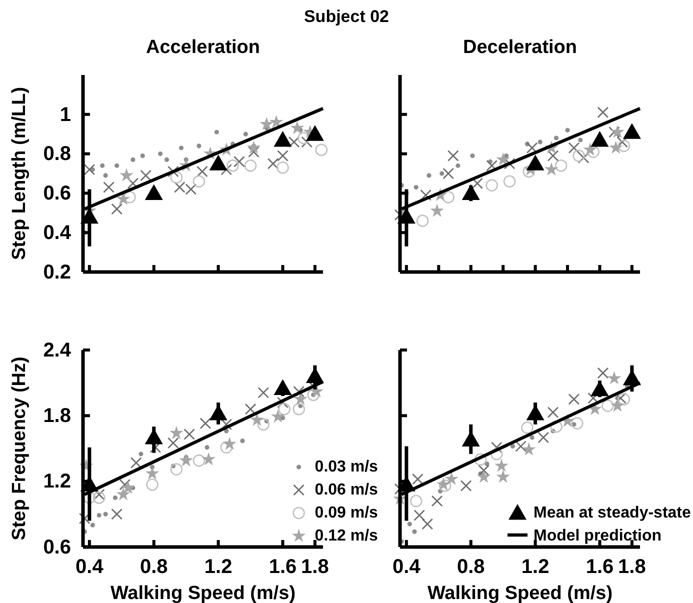  Describe the element at coordinates (19, 448) in the screenshot. I see `y-axis-title: Step Frequency (Hz)` at that location.